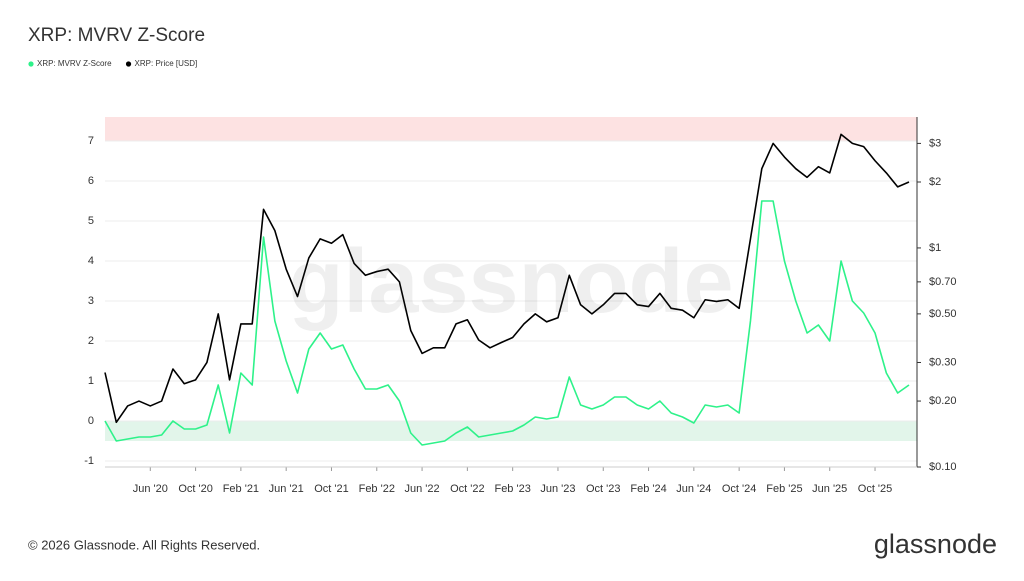 The image size is (1024, 581). I want to click on x-tick-label: Feb '25, so click(784, 489).